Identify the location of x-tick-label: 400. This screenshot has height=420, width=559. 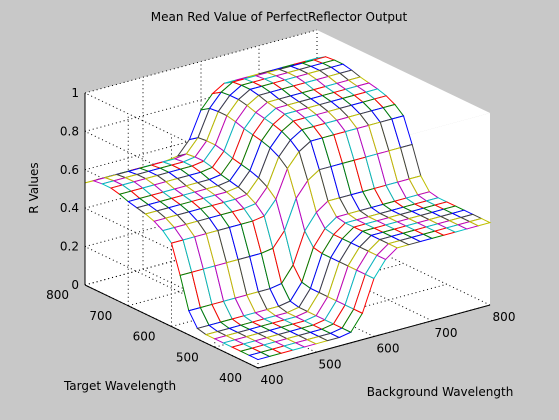
(272, 380).